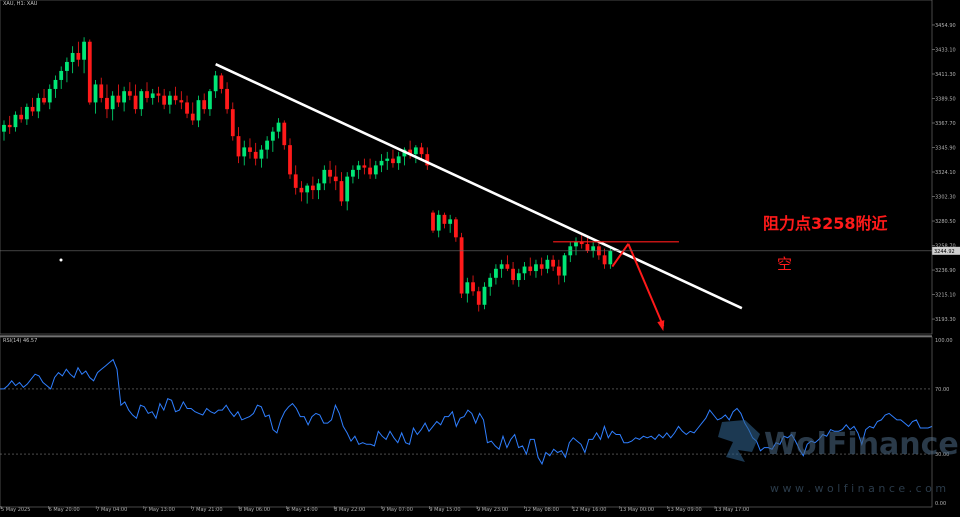  I want to click on down-arrow-head, so click(661, 326).